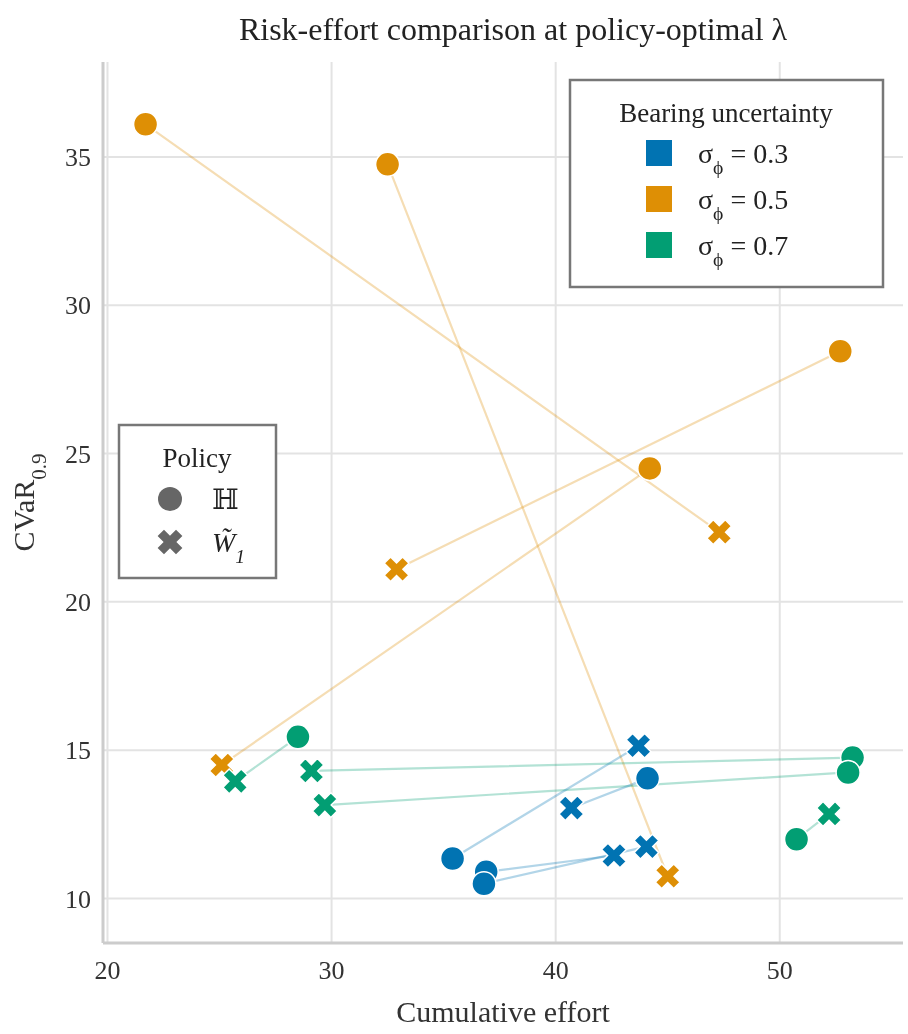  Describe the element at coordinates (107, 970) in the screenshot. I see `x-tick-label: 20` at that location.